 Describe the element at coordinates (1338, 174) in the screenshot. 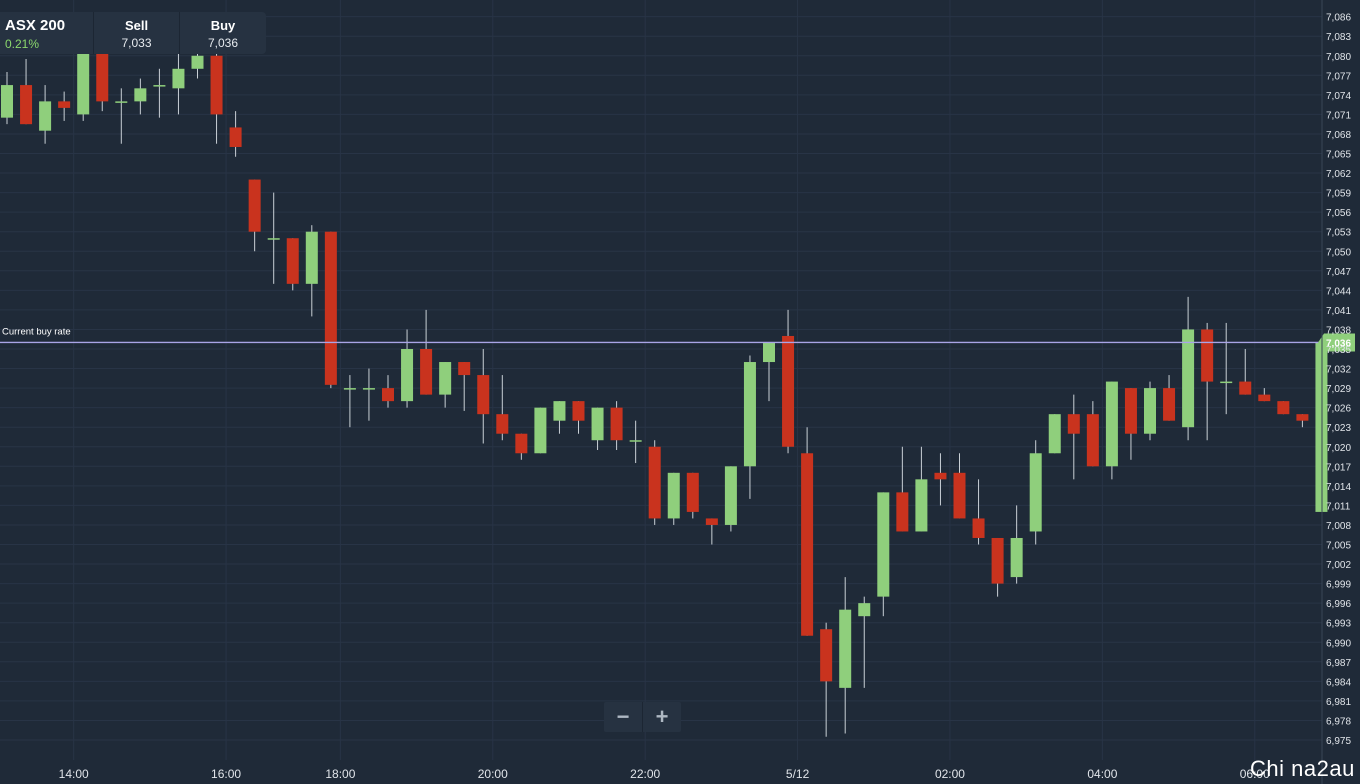

I see `y-tick-label: 7,062` at that location.